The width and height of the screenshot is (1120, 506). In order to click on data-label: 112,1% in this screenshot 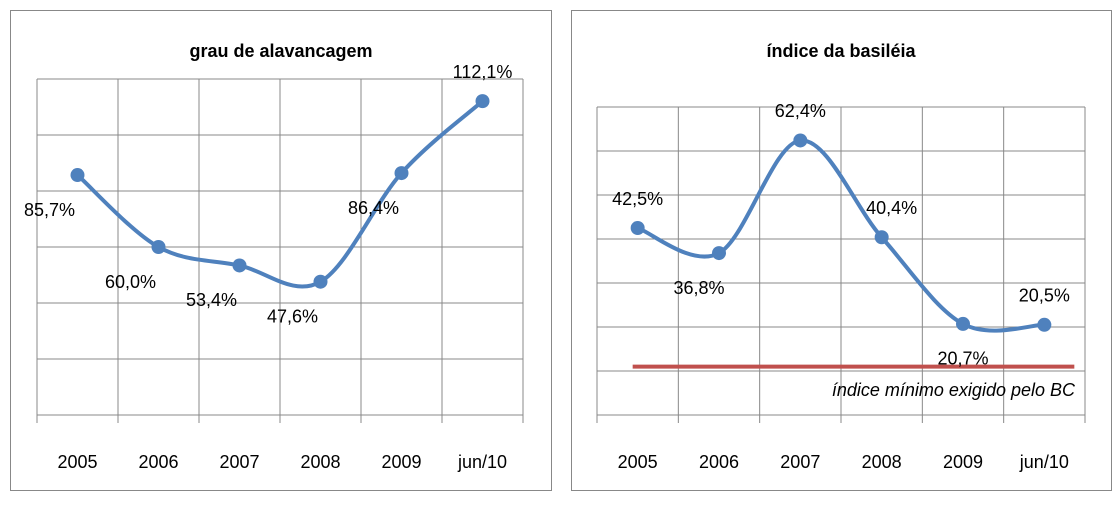, I will do `click(483, 72)`.